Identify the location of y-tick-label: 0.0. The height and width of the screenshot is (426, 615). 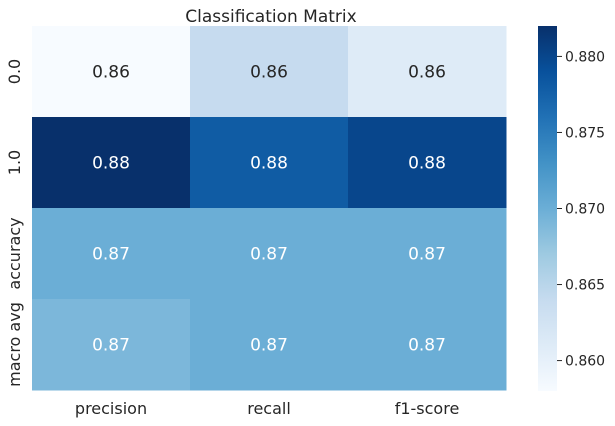
(14, 71).